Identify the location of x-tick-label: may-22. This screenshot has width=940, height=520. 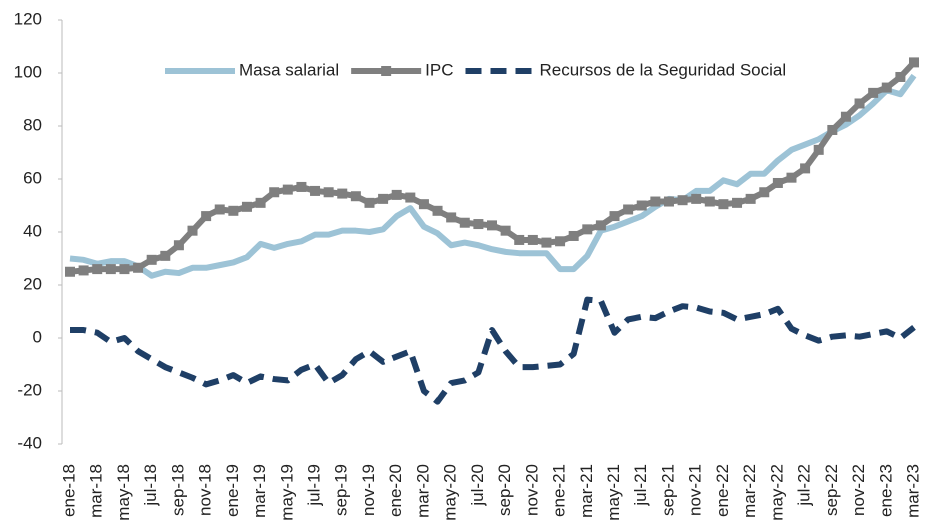
(776, 492).